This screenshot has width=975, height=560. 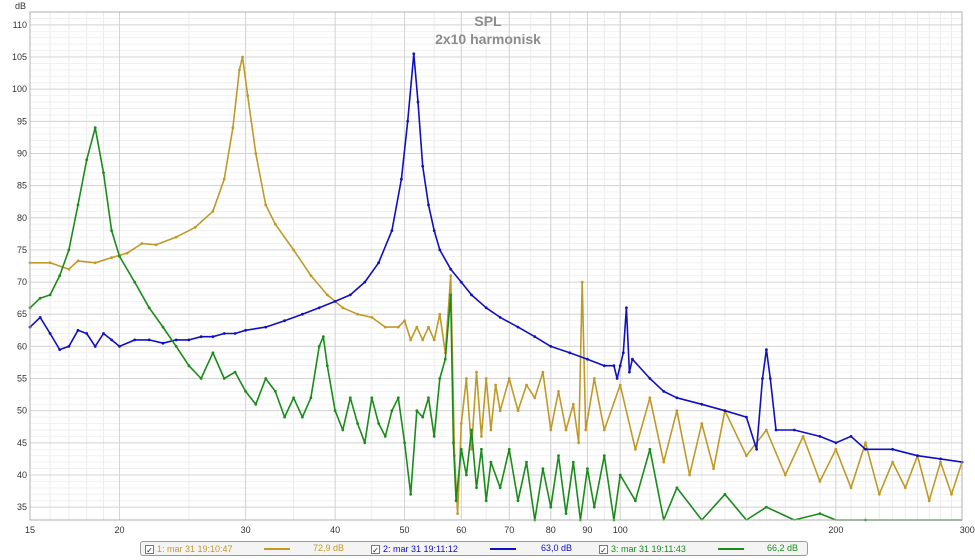 What do you see at coordinates (22, 379) in the screenshot?
I see `y-tick-label: 55` at bounding box center [22, 379].